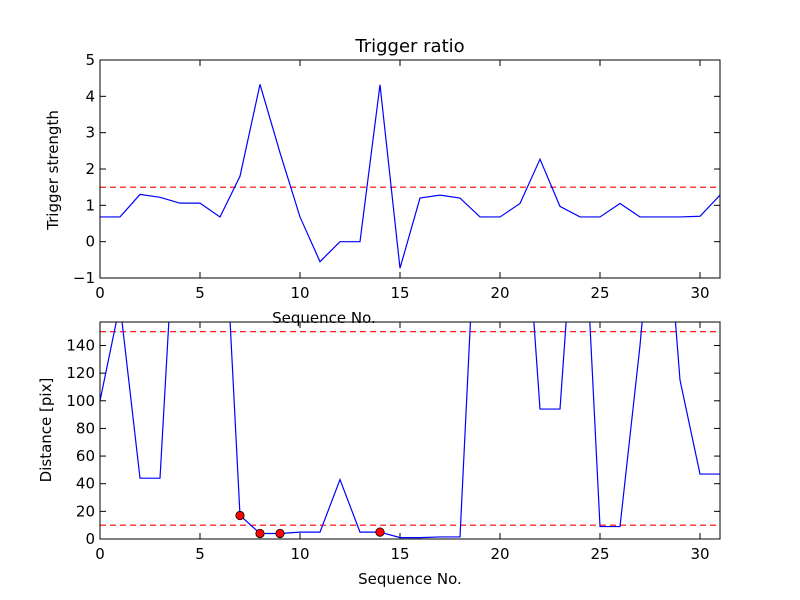 The image size is (800, 600). I want to click on y-tick-label: 100, so click(80, 401).